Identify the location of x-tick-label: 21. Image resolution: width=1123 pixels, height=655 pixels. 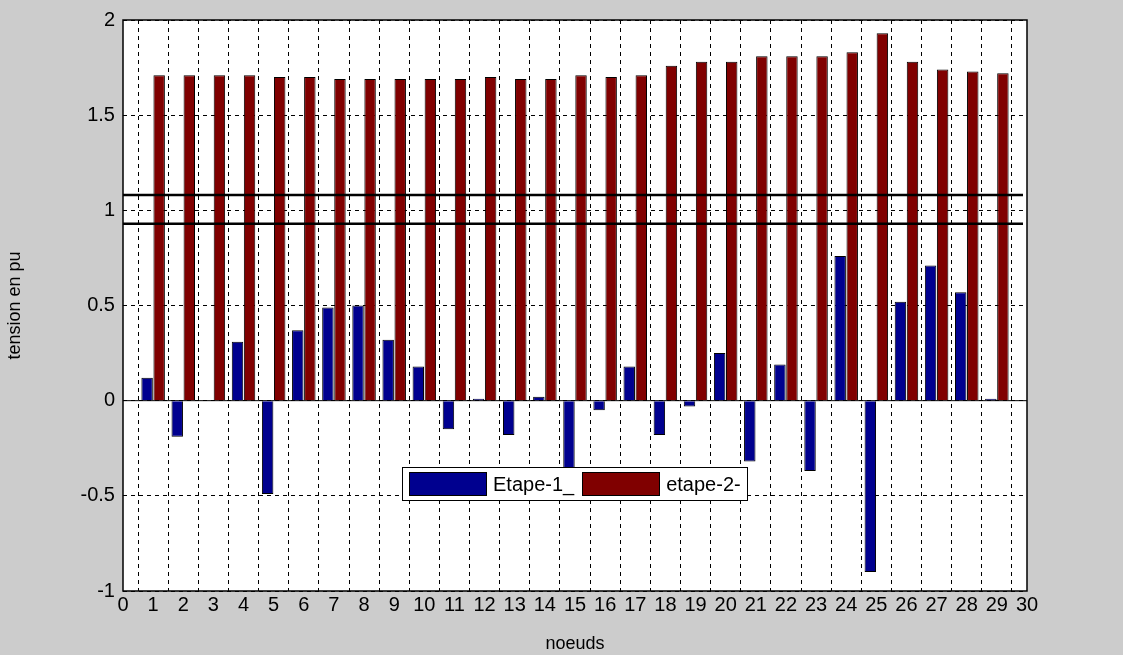
(755, 603).